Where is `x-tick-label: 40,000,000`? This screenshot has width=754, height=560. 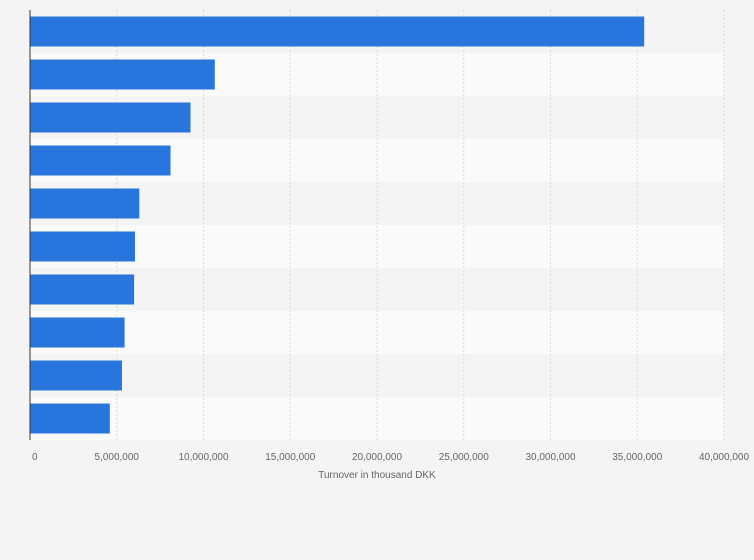 x-tick-label: 40,000,000 is located at coordinates (724, 457).